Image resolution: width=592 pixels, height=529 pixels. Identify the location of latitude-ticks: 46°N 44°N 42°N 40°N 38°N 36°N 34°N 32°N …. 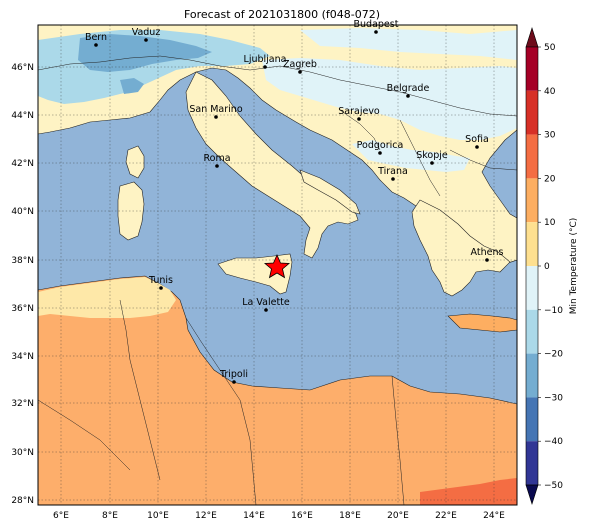
(22, 284).